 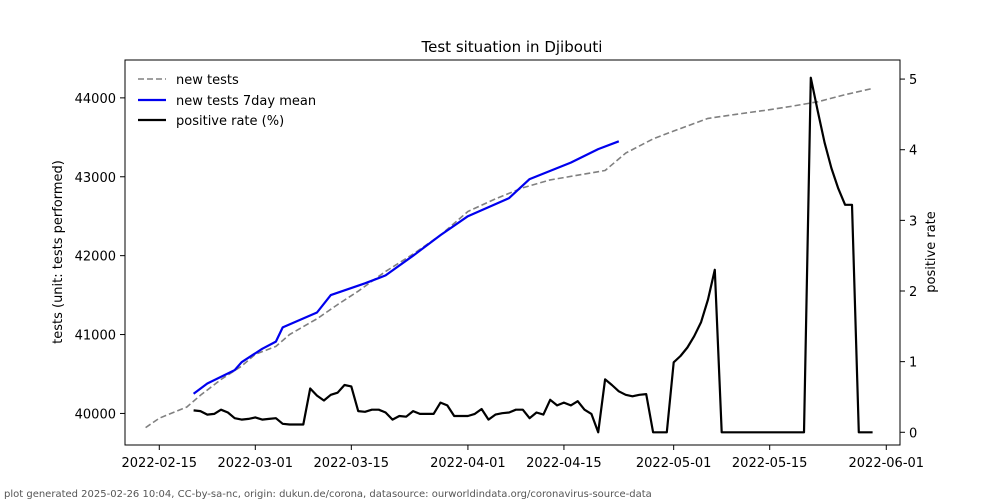 What do you see at coordinates (913, 433) in the screenshot?
I see `y2-tick-label: 0` at bounding box center [913, 433].